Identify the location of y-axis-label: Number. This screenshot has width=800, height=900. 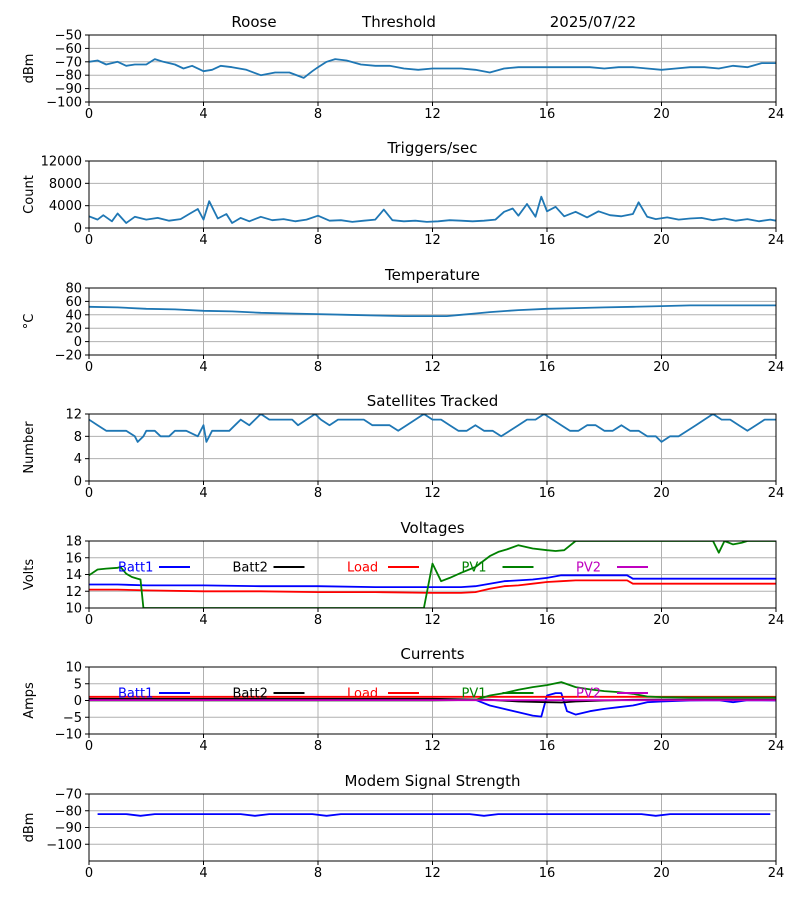
(29, 447).